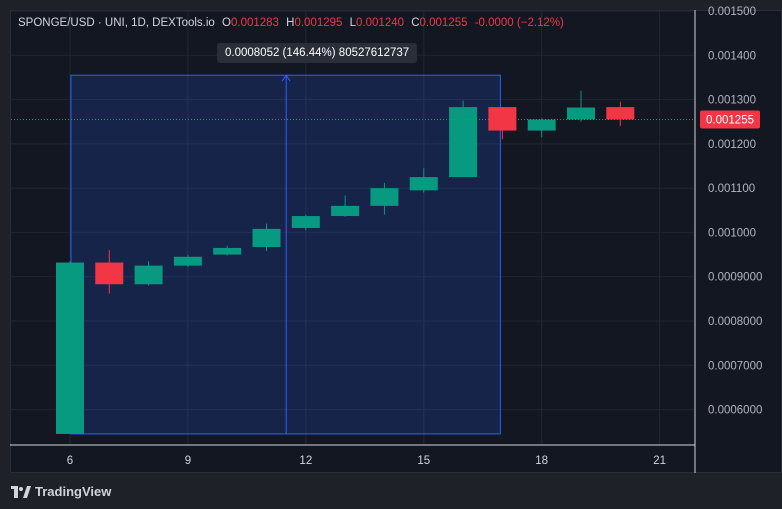 The width and height of the screenshot is (782, 509). Describe the element at coordinates (735, 411) in the screenshot. I see `y-tick-label: 0.0006000` at that location.